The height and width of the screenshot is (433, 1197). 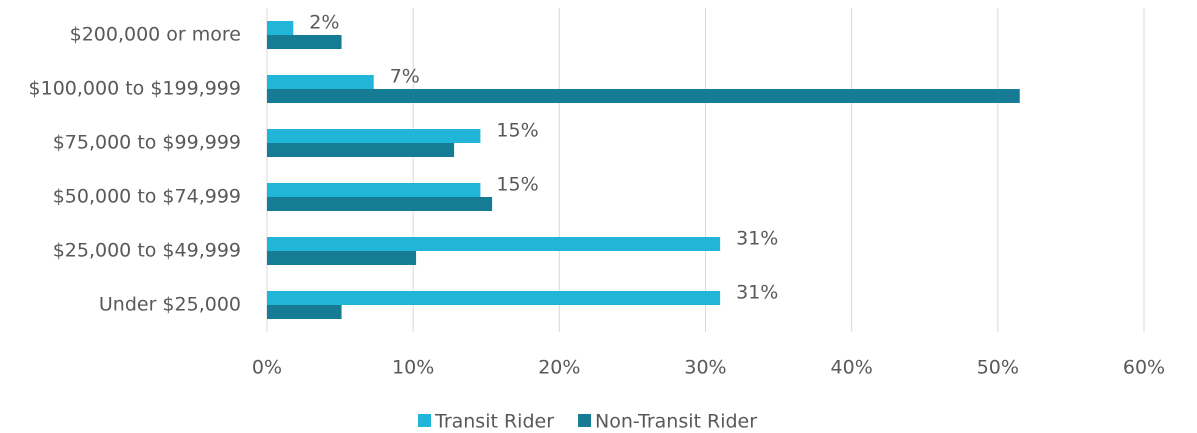 I want to click on x-tick-label: 60%, so click(x=1144, y=368).